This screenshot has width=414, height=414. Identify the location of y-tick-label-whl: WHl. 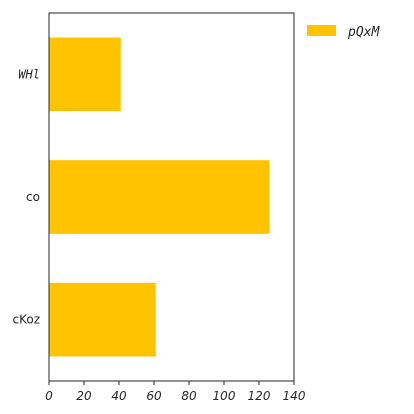
(29, 74).